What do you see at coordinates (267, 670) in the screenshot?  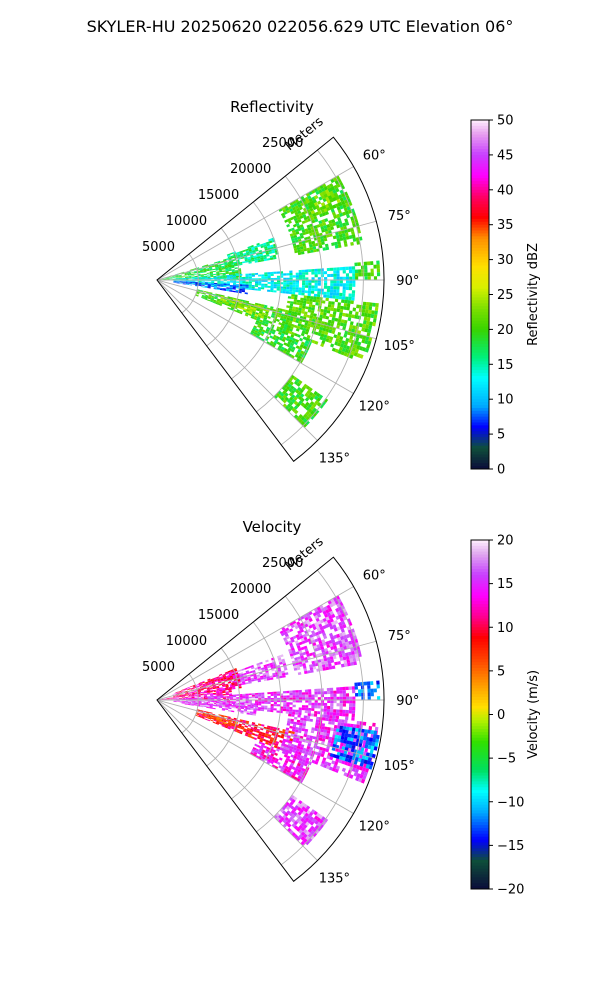 I see `azimuth-spoke` at bounding box center [267, 670].